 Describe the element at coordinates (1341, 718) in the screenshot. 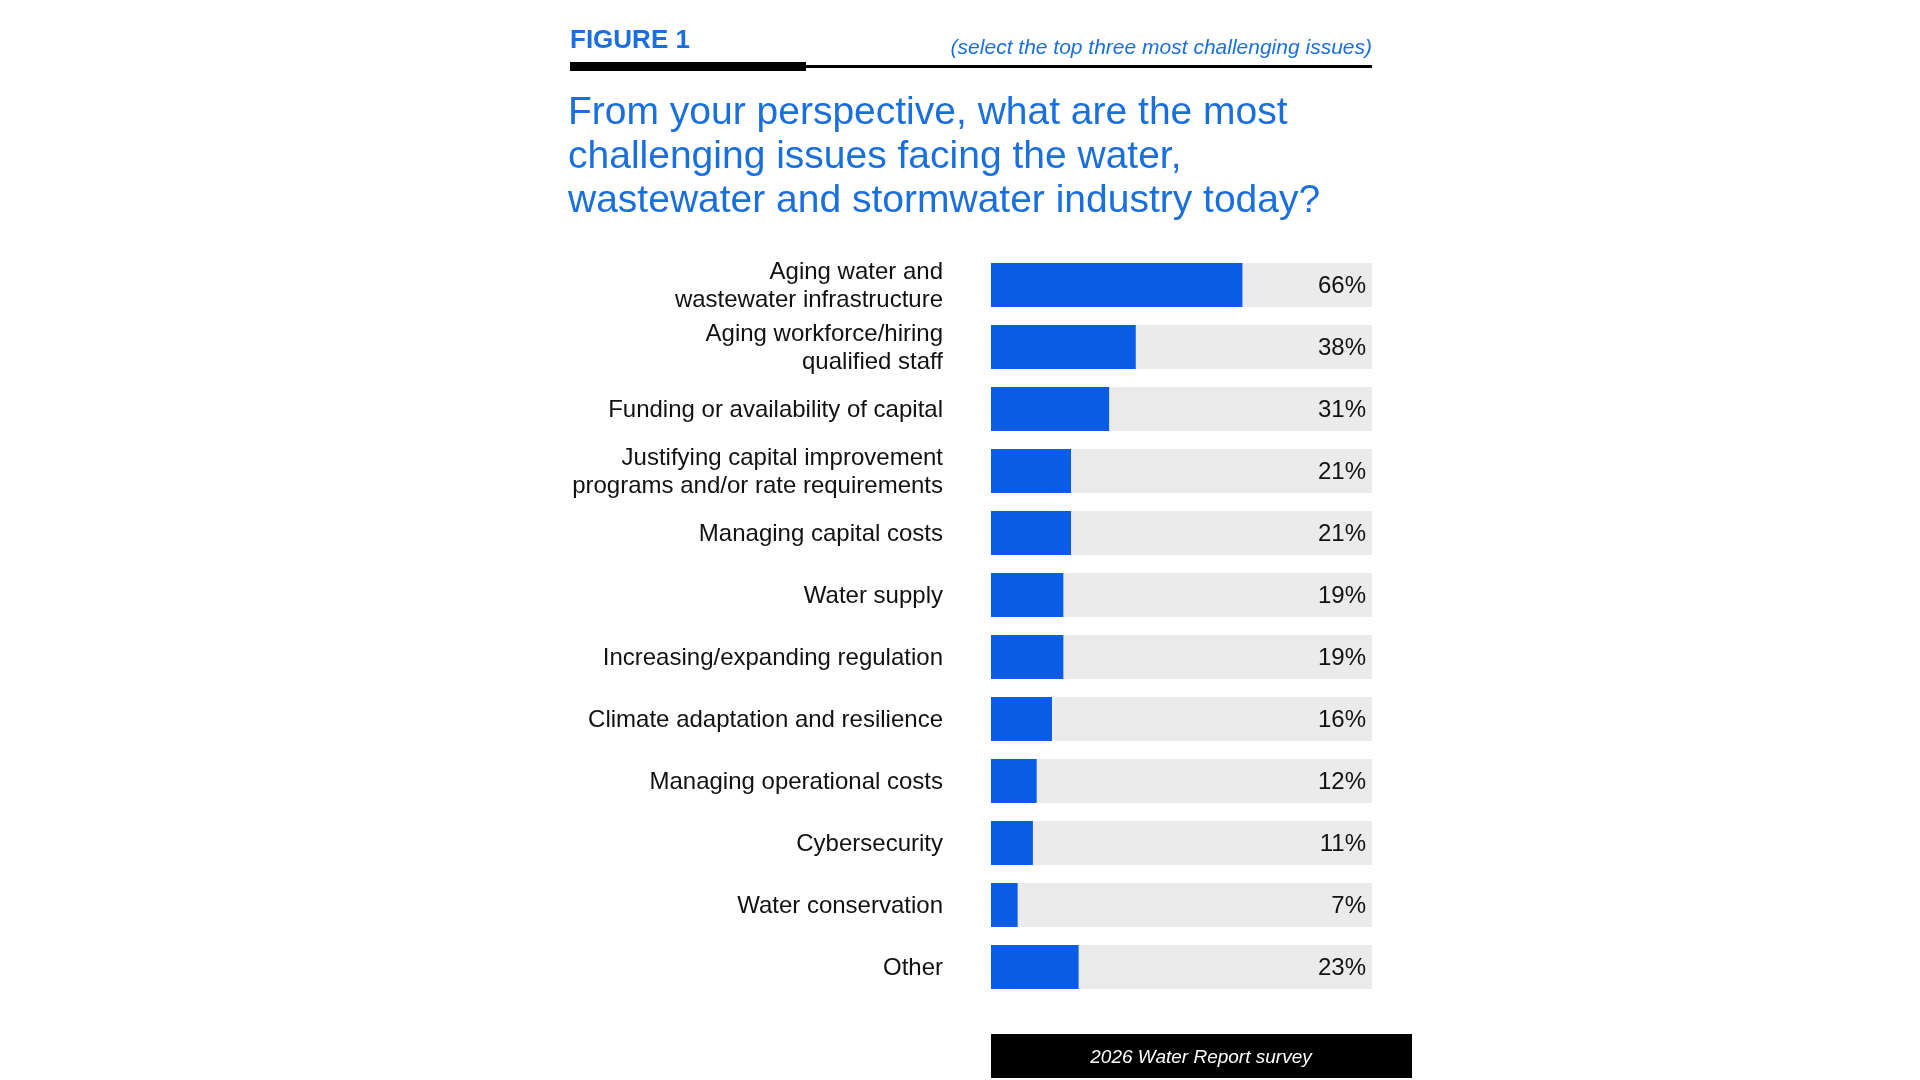

I see `data-label: 16%` at that location.